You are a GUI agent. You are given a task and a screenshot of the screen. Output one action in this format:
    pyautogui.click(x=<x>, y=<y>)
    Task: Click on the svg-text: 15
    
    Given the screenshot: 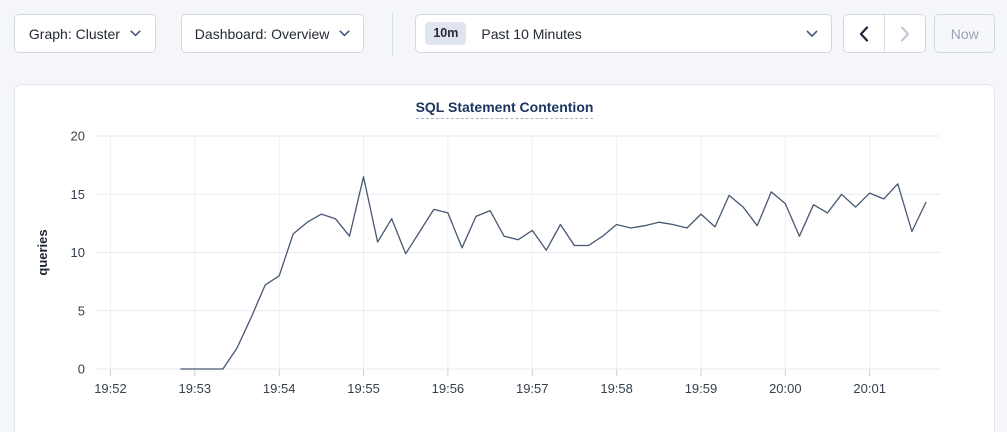 What is the action you would take?
    pyautogui.click(x=78, y=194)
    